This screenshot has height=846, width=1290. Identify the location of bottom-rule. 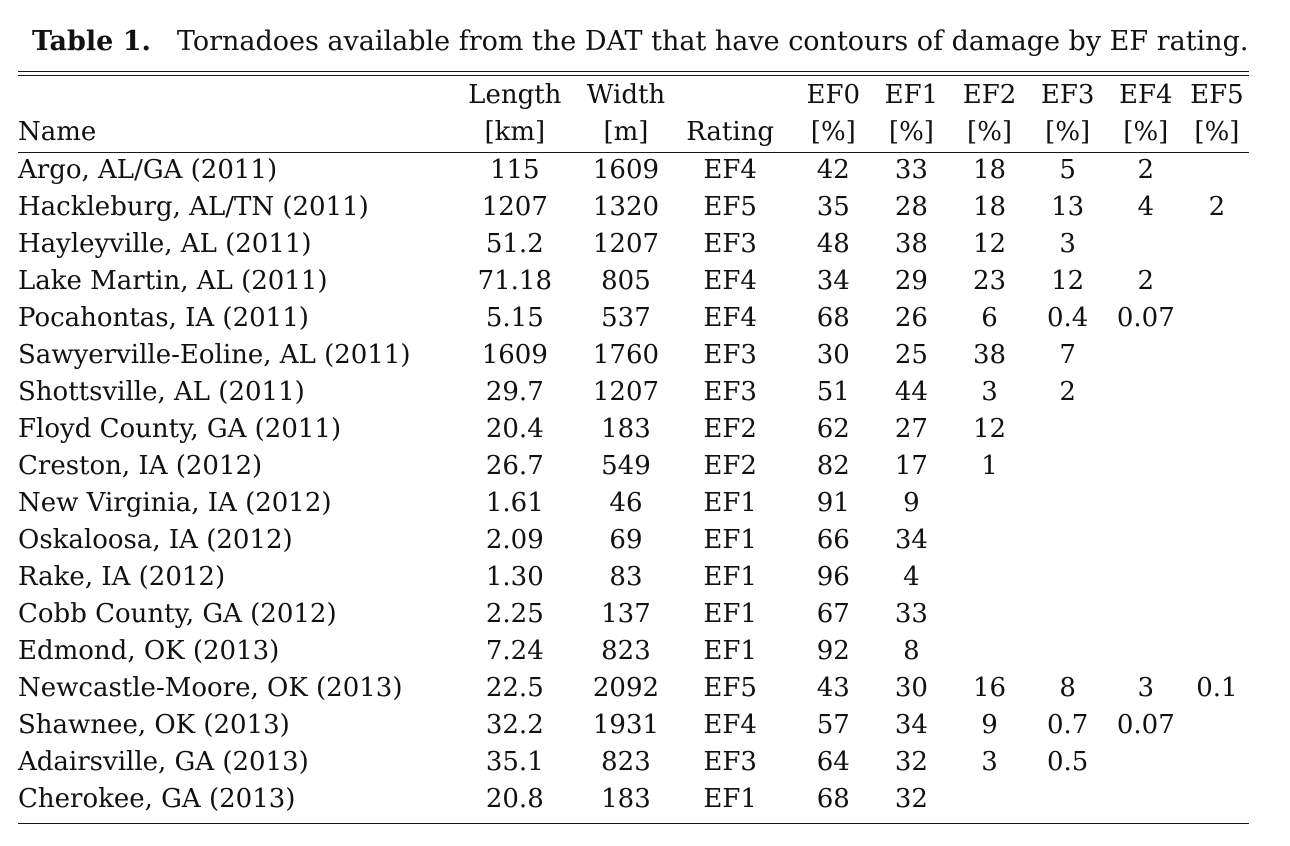
(633, 823).